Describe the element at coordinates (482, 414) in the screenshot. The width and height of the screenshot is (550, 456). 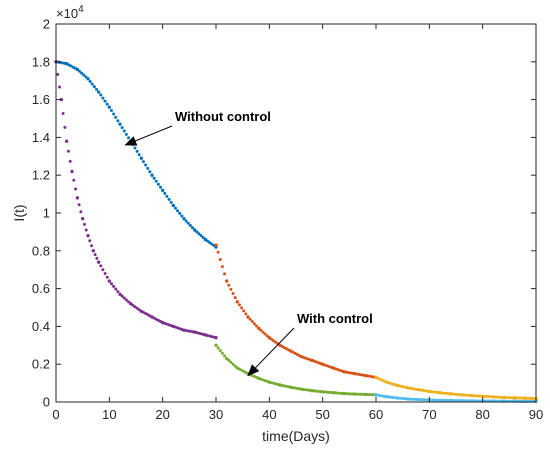
I see `x-tick-label: 80` at that location.